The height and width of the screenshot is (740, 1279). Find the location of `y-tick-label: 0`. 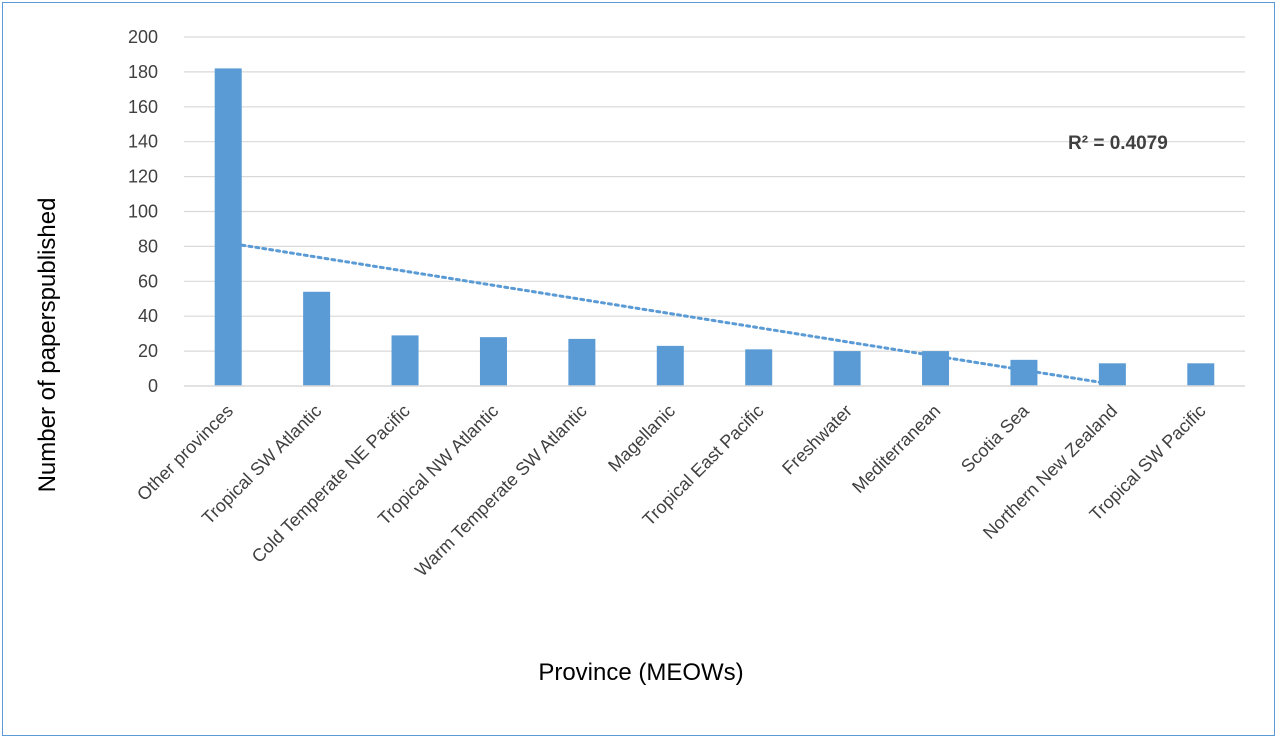

y-tick-label: 0 is located at coordinates (153, 386).